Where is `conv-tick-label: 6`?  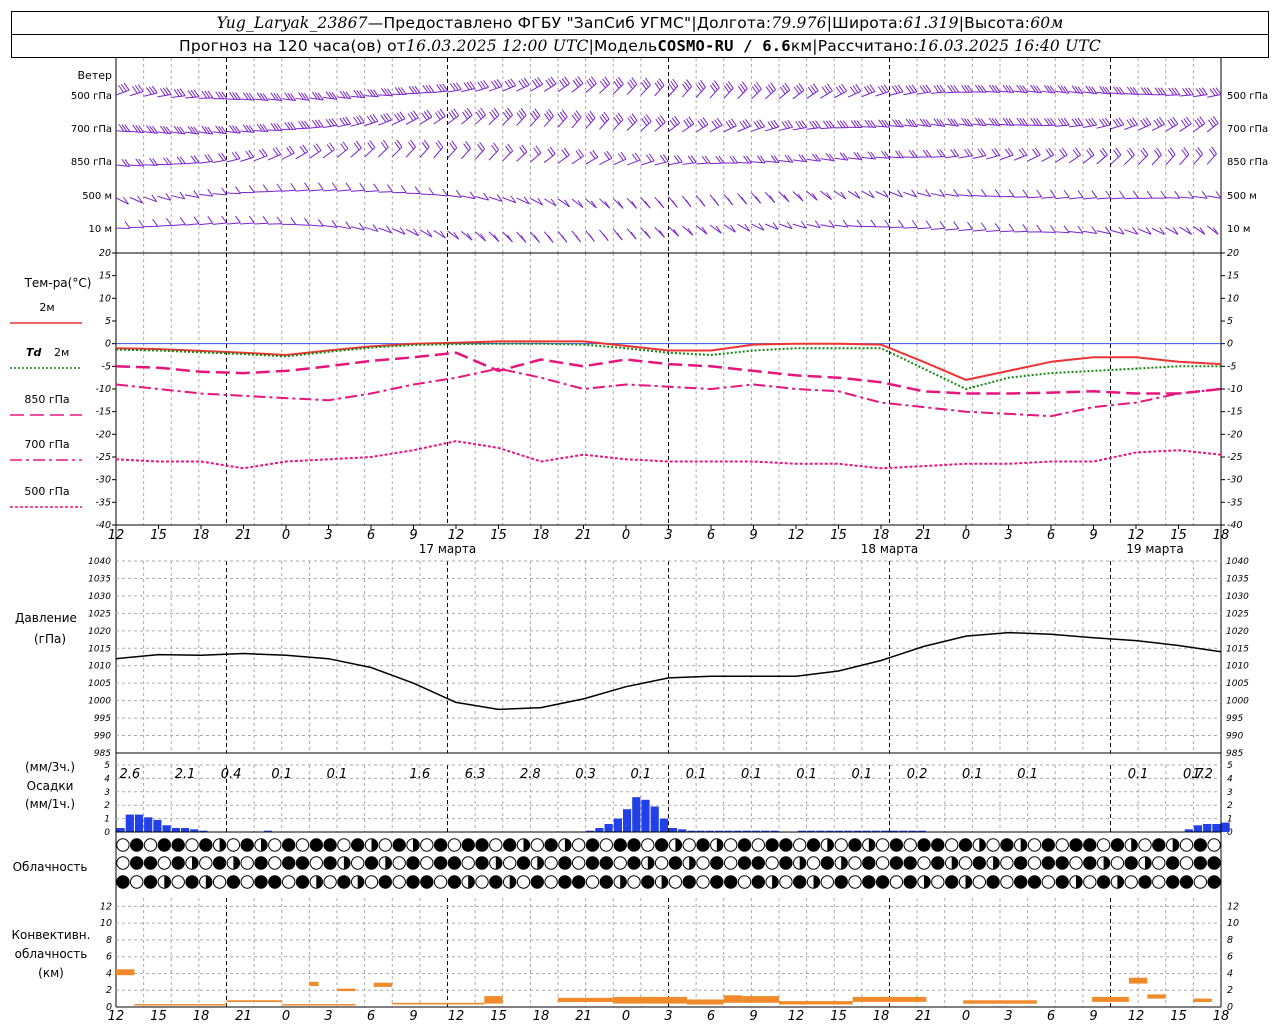 conv-tick-label: 6 is located at coordinates (109, 957).